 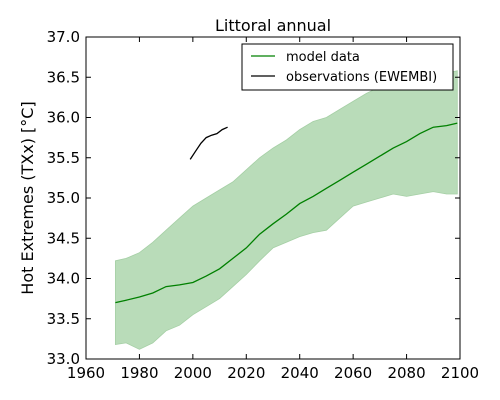 What do you see at coordinates (63, 118) in the screenshot?
I see `y-tick-label: 36.0` at bounding box center [63, 118].